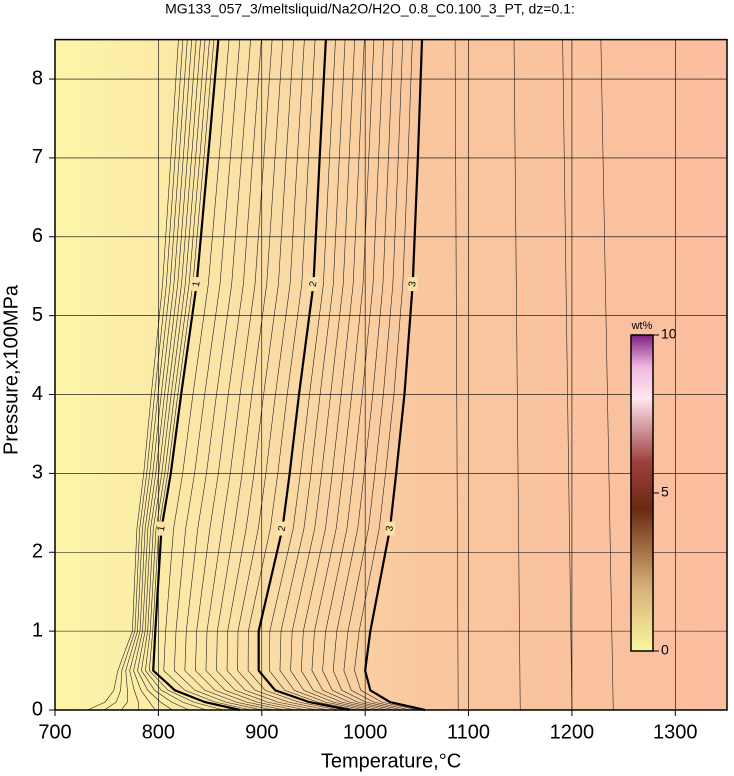 This screenshot has height=776, width=734. Describe the element at coordinates (572, 732) in the screenshot. I see `x-tick-label: 1200` at that location.